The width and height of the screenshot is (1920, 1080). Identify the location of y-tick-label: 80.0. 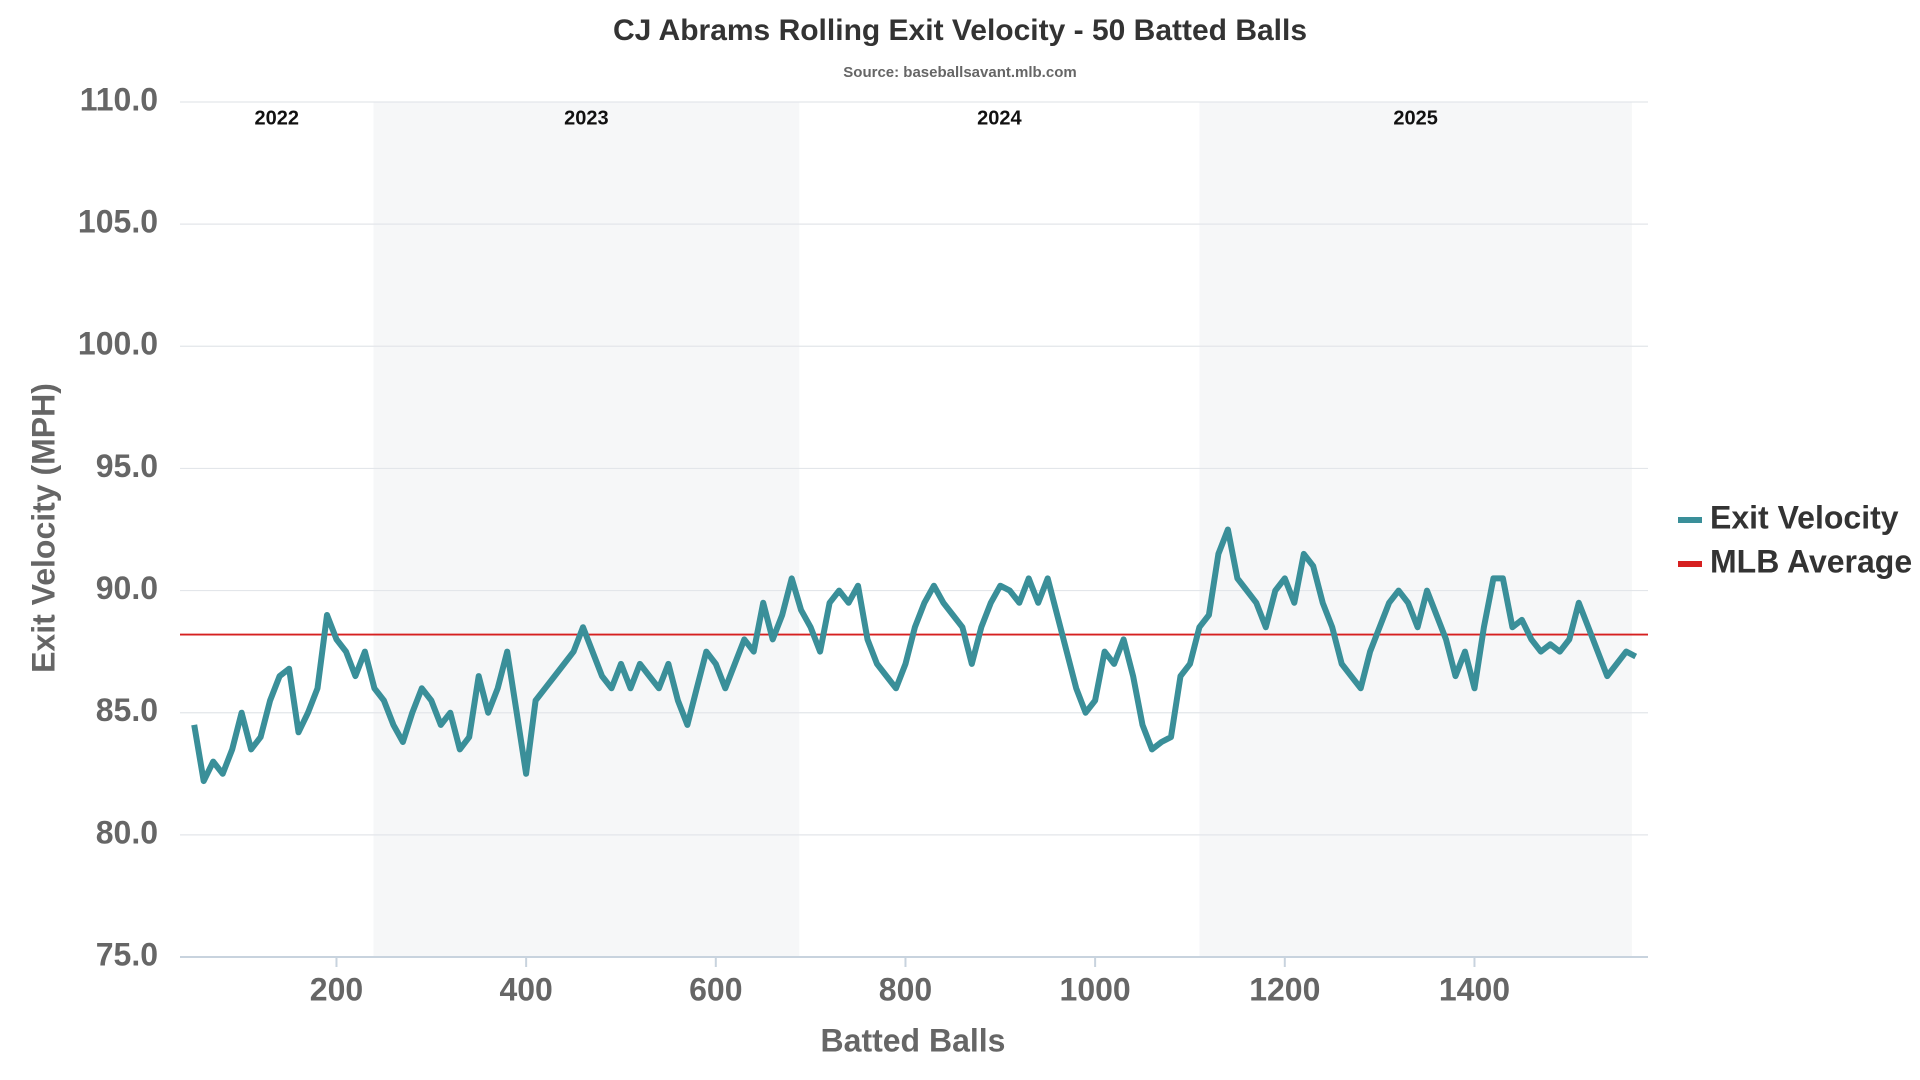
(127, 832).